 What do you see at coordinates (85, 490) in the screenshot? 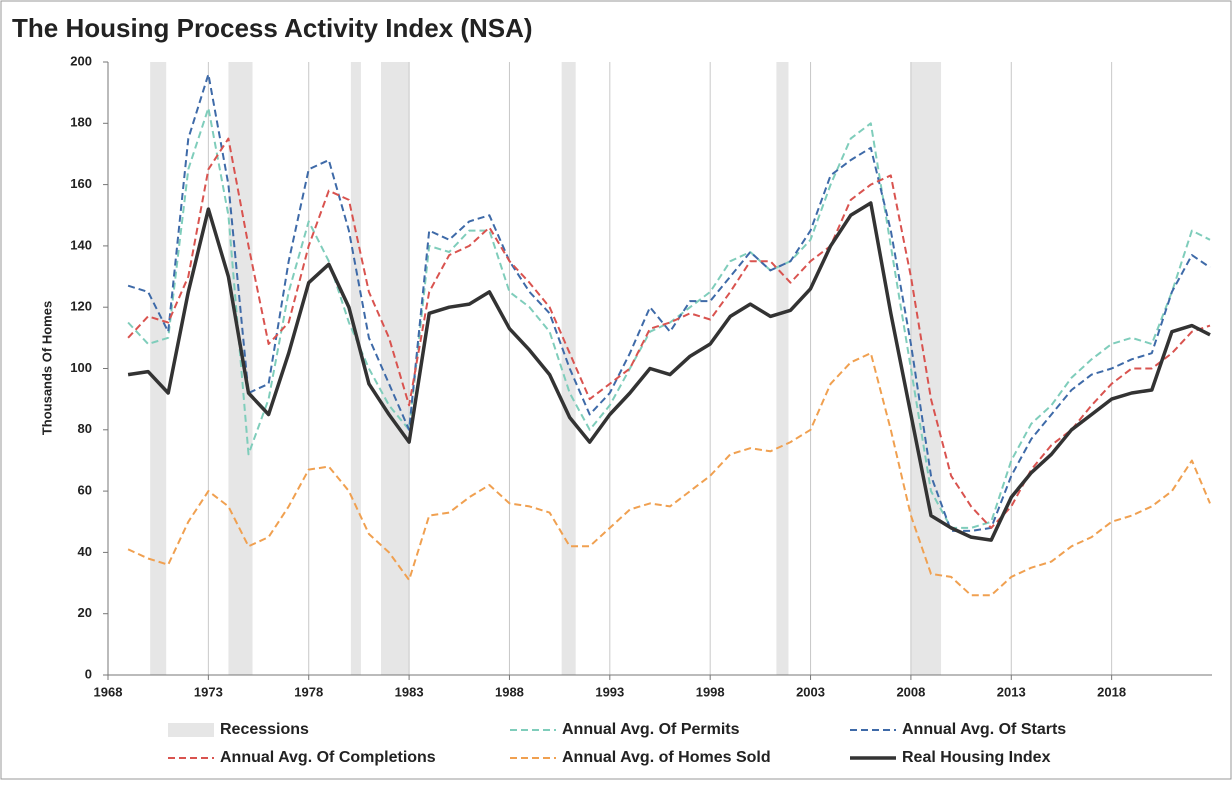
I see `y-tick-label: 60` at bounding box center [85, 490].